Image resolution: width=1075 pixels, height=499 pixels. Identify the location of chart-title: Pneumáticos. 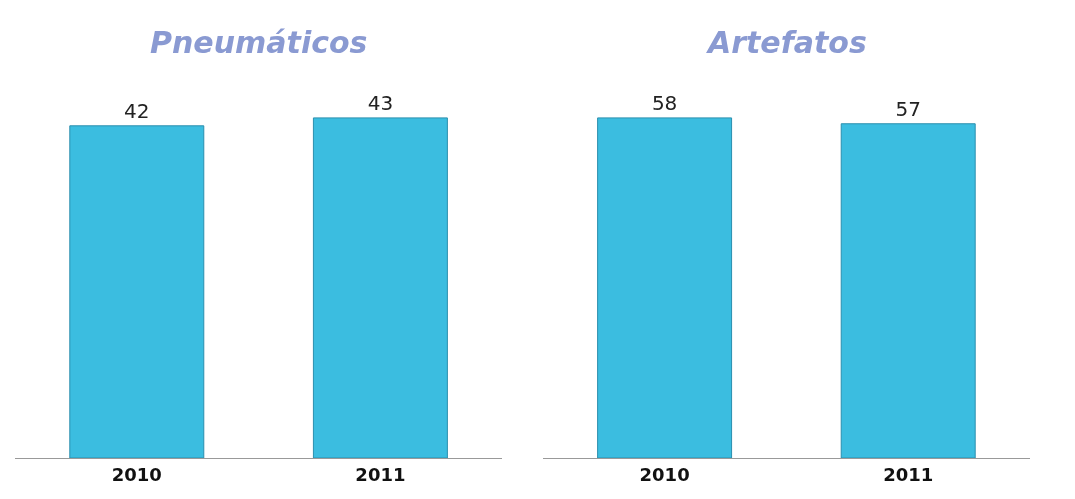
(259, 42).